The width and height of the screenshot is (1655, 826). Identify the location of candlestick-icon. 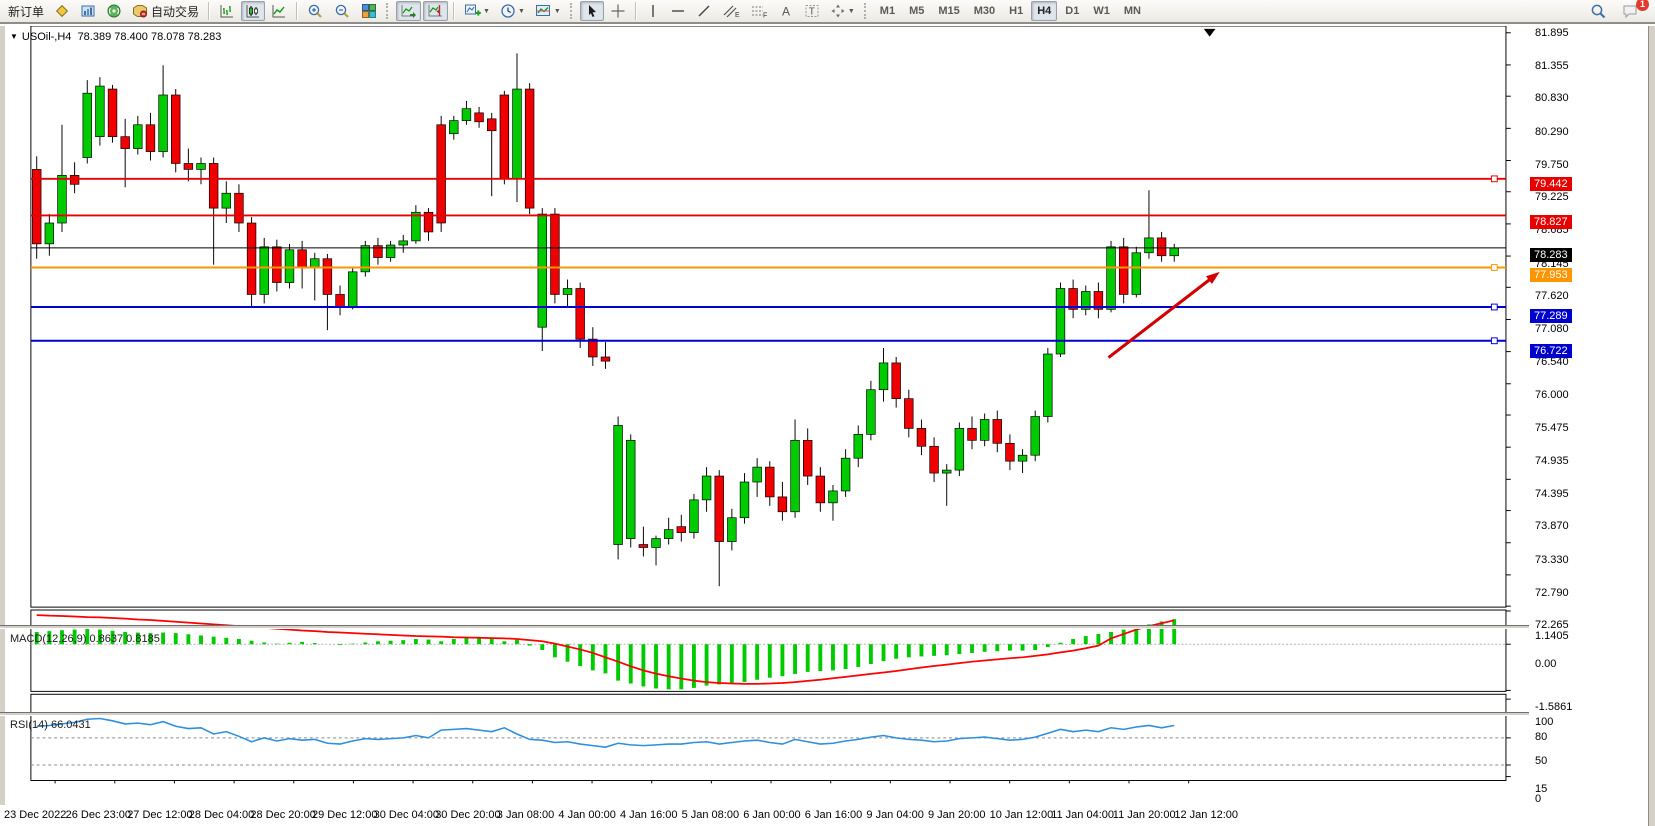
(253, 11).